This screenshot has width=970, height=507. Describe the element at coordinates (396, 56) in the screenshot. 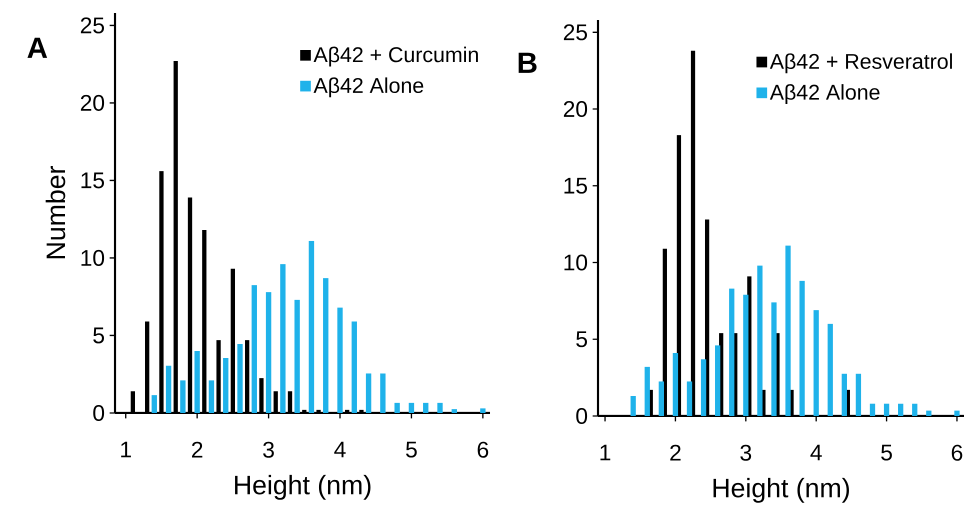

I see `legend-label: Aβ42 + Curcumin` at that location.